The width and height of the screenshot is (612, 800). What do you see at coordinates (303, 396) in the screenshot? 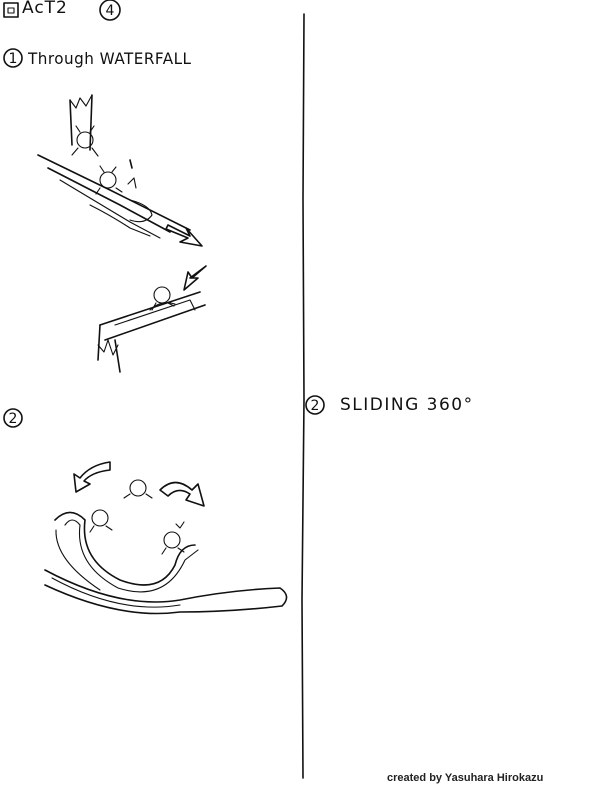
I see `page-divider` at bounding box center [303, 396].